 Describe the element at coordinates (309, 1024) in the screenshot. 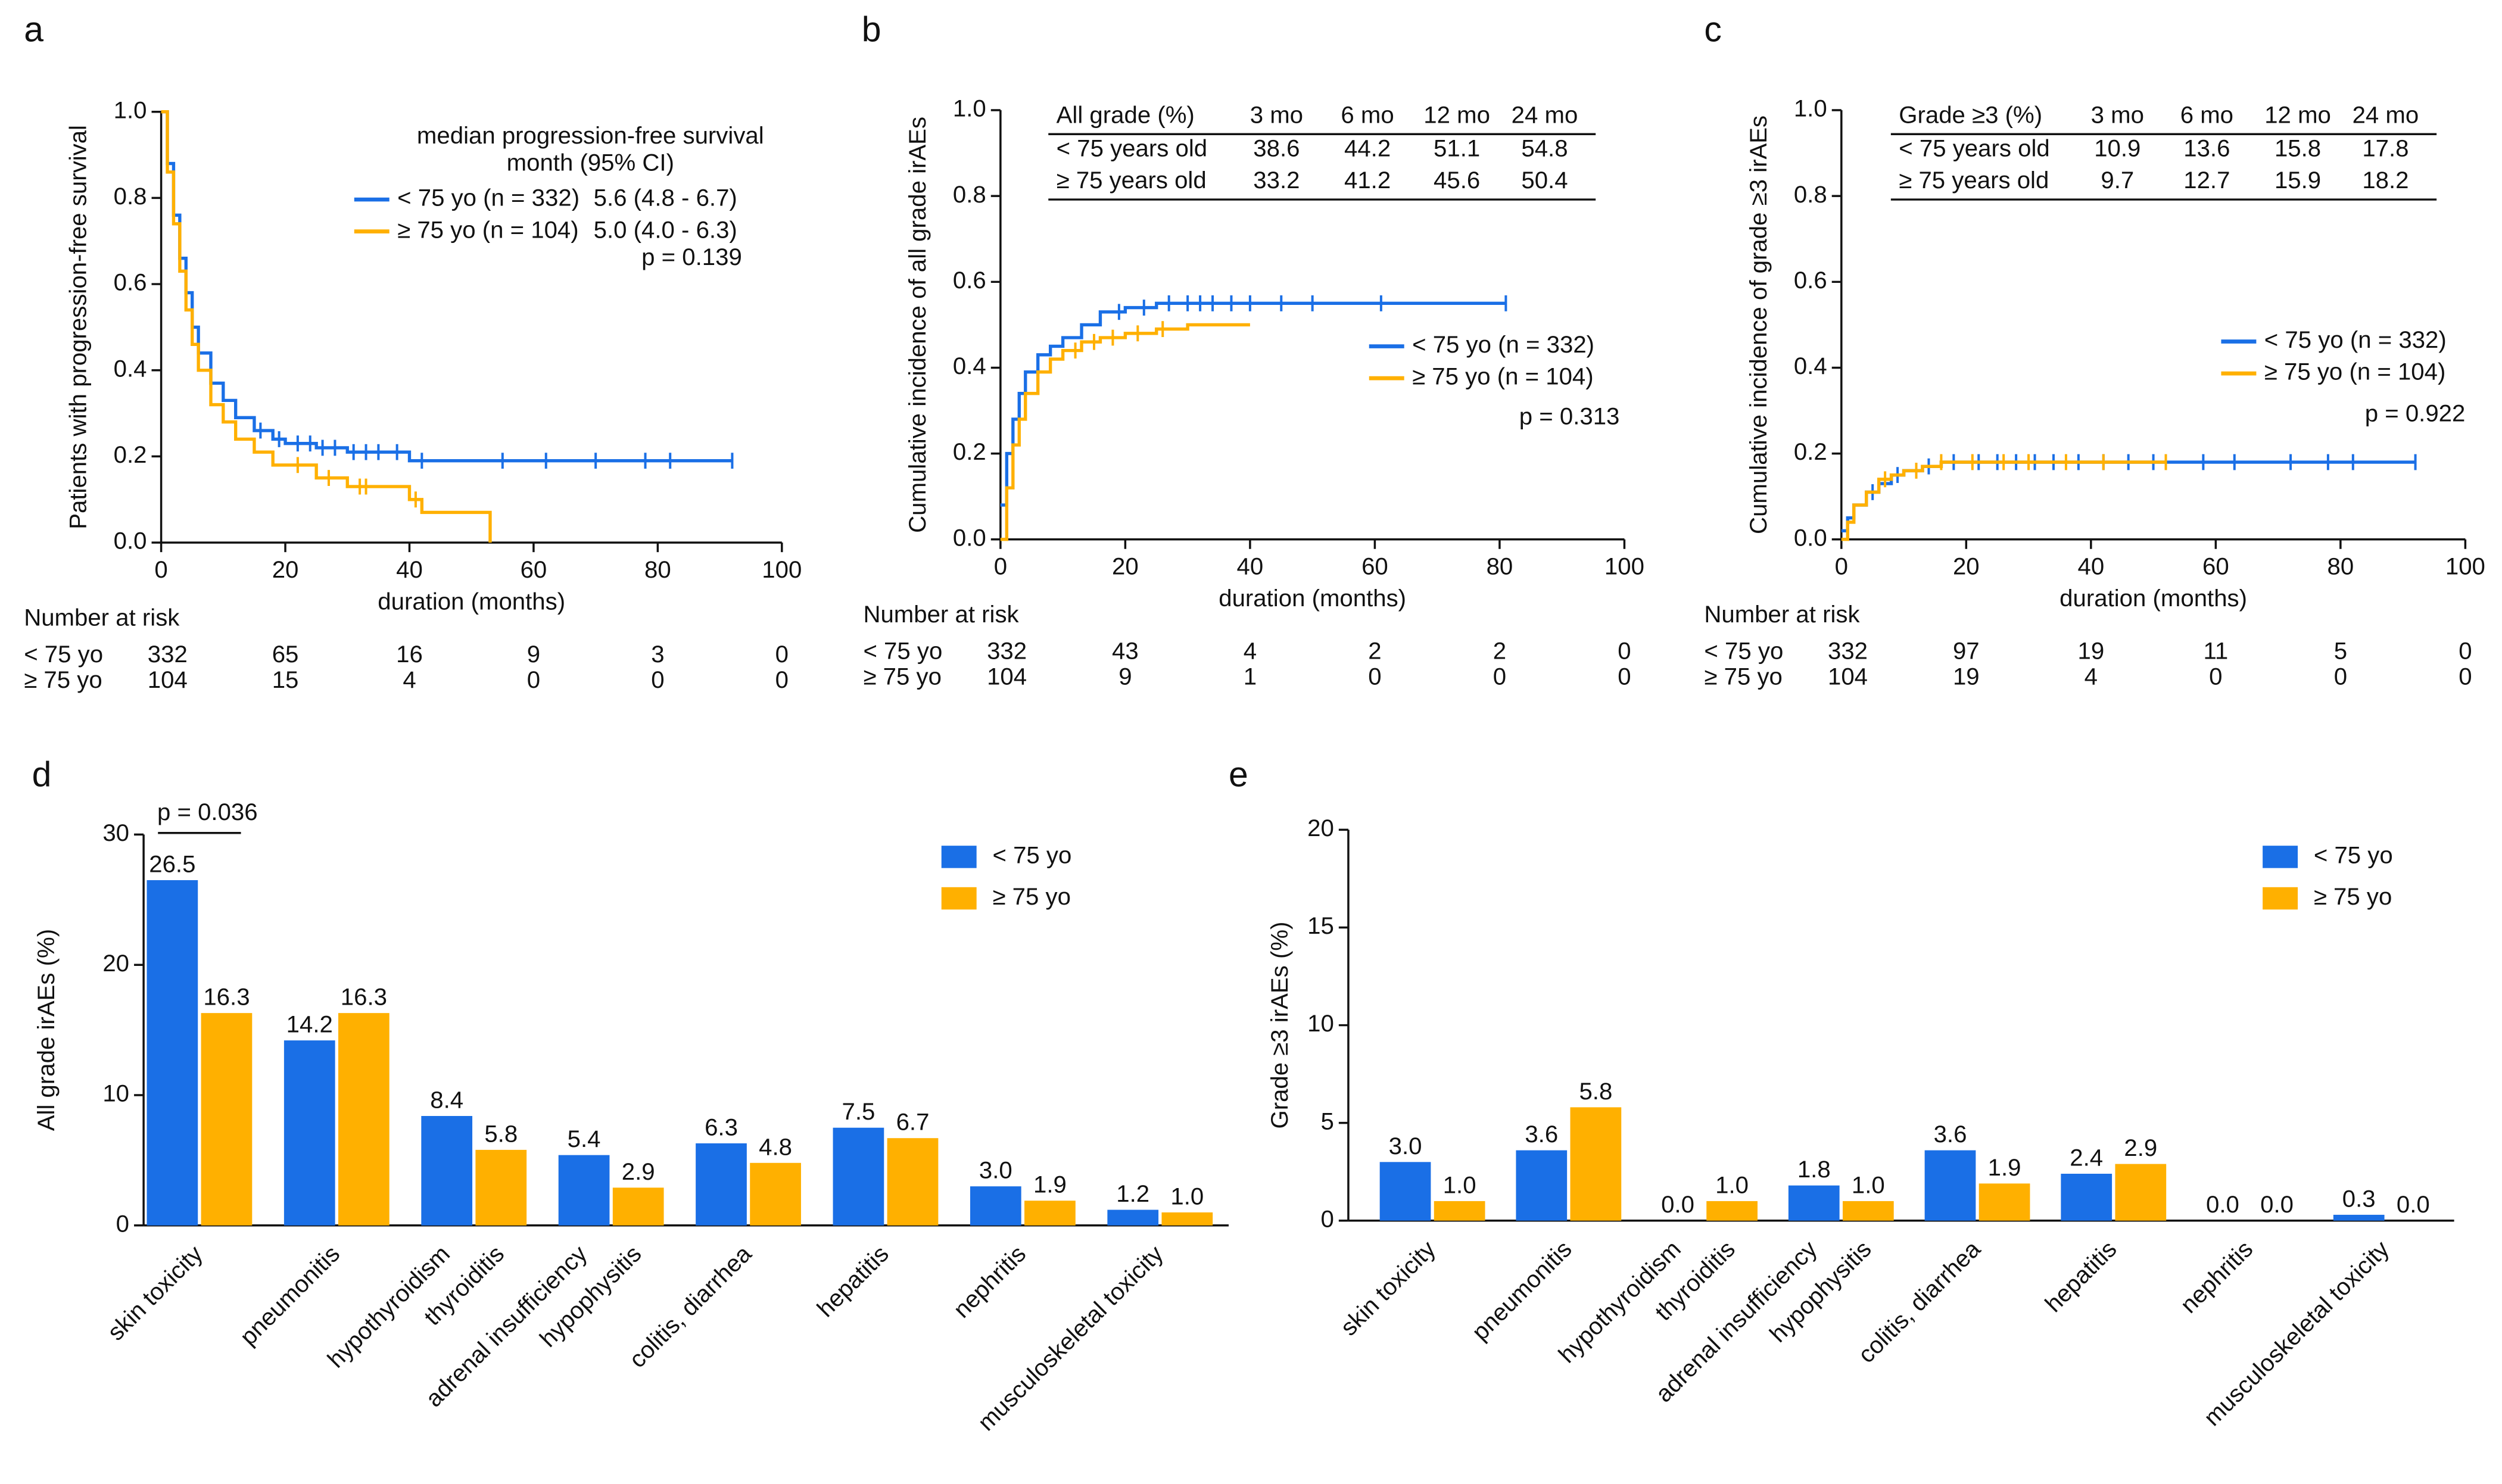

I see `value-label: 14.2` at that location.